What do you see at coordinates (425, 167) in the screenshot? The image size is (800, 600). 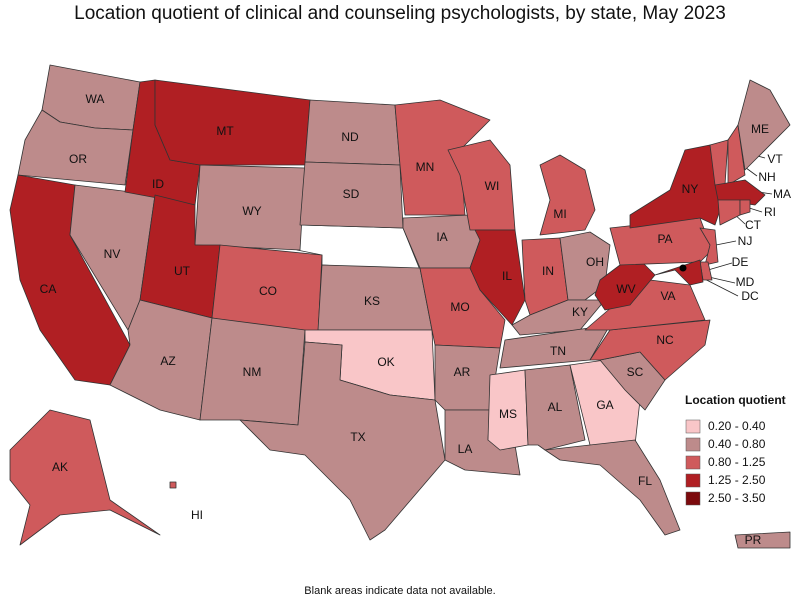 I see `state-label: MN` at bounding box center [425, 167].